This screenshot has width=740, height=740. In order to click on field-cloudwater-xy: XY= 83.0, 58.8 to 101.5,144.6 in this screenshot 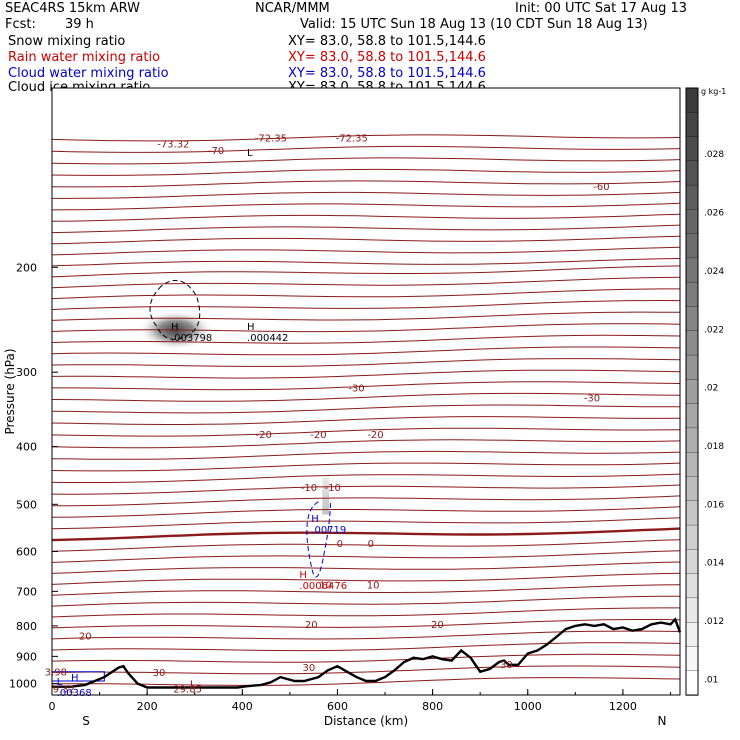, I will do `click(387, 73)`.